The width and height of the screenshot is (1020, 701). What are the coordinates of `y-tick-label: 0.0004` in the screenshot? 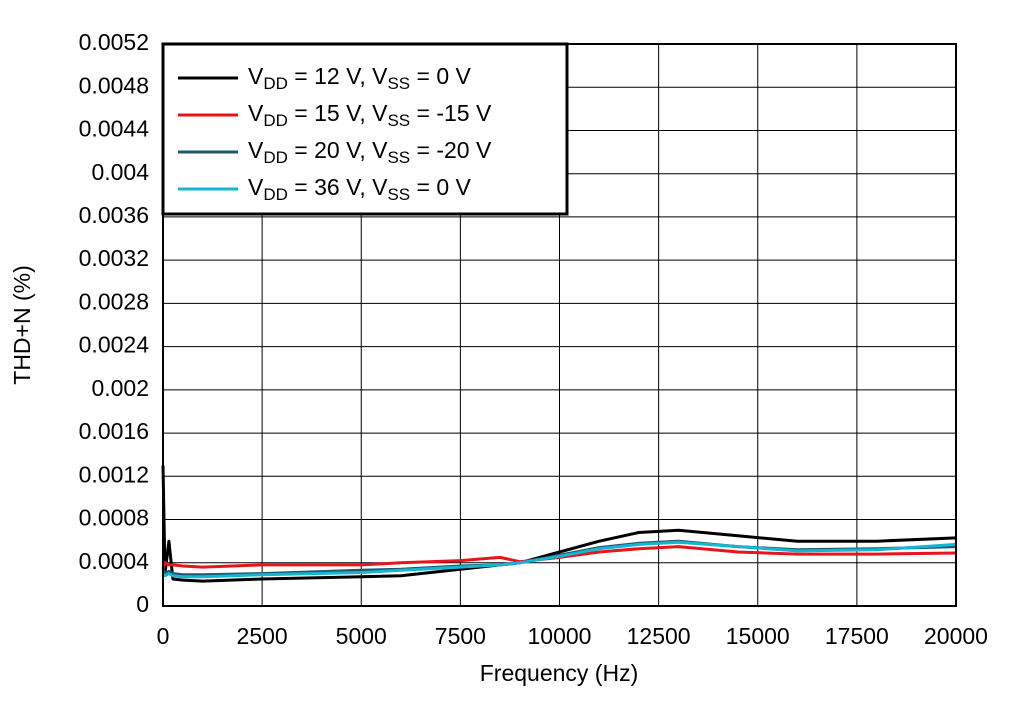 It's located at (114, 561).